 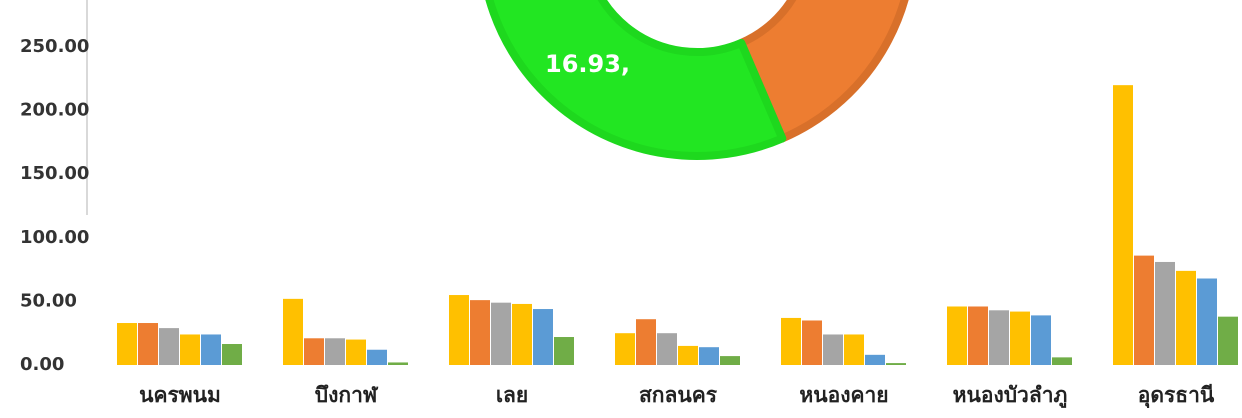 What do you see at coordinates (54, 173) in the screenshot?
I see `y-tick-label: 150.00` at bounding box center [54, 173].